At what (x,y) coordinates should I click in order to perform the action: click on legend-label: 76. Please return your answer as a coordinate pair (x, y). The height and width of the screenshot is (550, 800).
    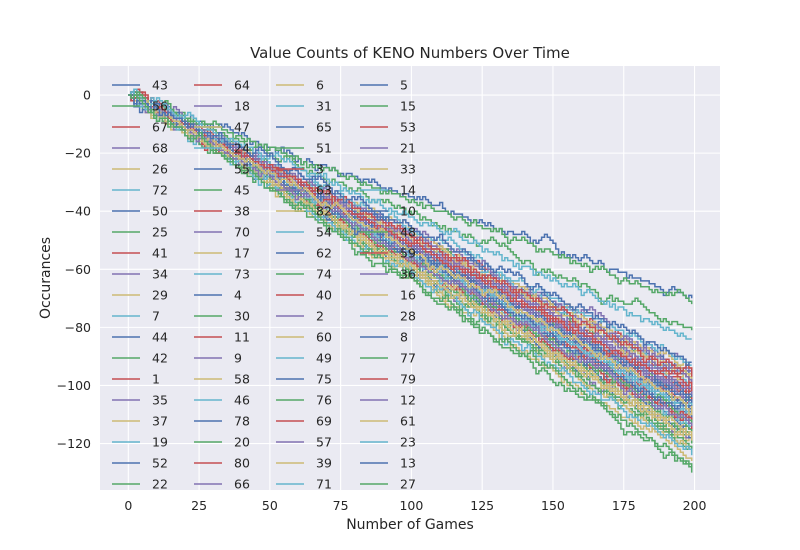
    Looking at the image, I should click on (324, 400).